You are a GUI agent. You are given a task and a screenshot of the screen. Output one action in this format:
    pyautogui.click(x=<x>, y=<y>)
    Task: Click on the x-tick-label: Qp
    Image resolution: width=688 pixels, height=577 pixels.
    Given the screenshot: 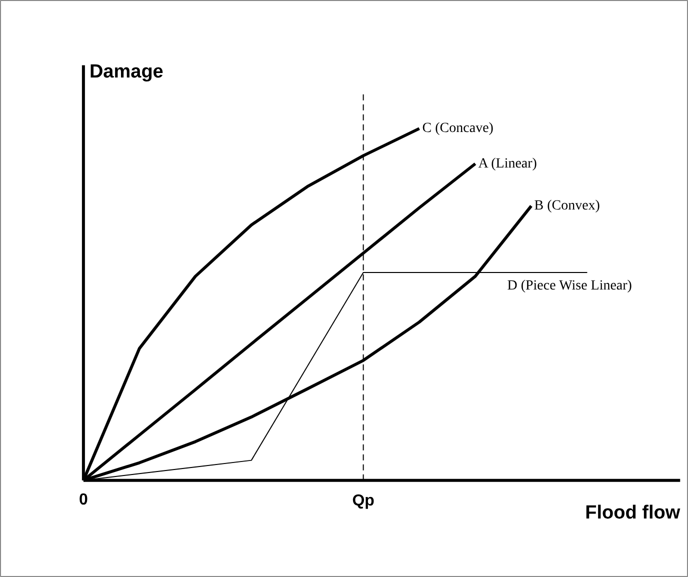 What is the action you would take?
    pyautogui.click(x=363, y=501)
    